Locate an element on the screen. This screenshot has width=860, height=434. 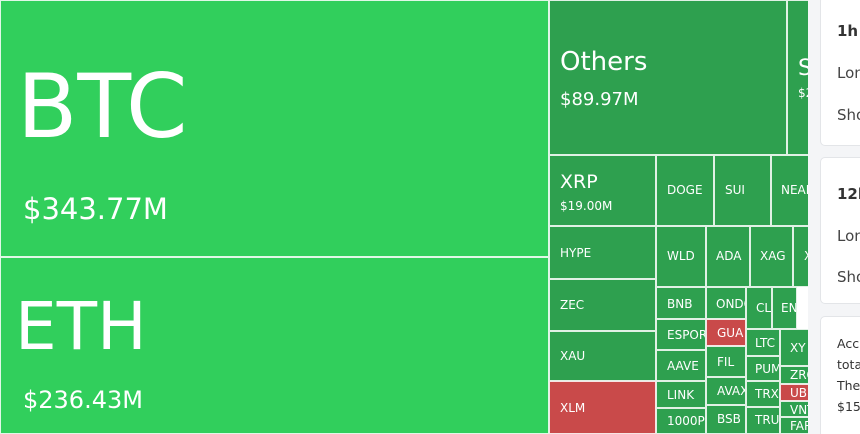
tile-symbol: XLM is located at coordinates (573, 408).